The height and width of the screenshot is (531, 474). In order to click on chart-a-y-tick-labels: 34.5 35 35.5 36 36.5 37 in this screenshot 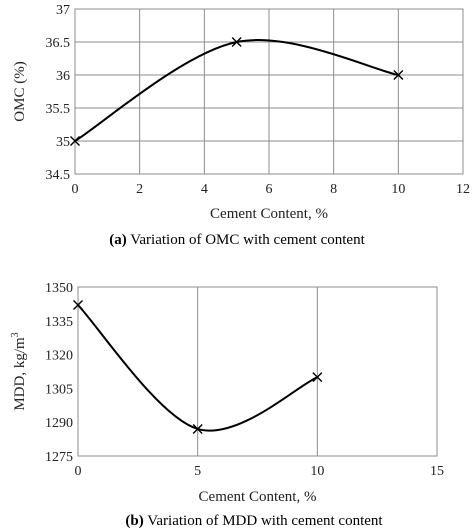, I will do `click(58, 93)`.